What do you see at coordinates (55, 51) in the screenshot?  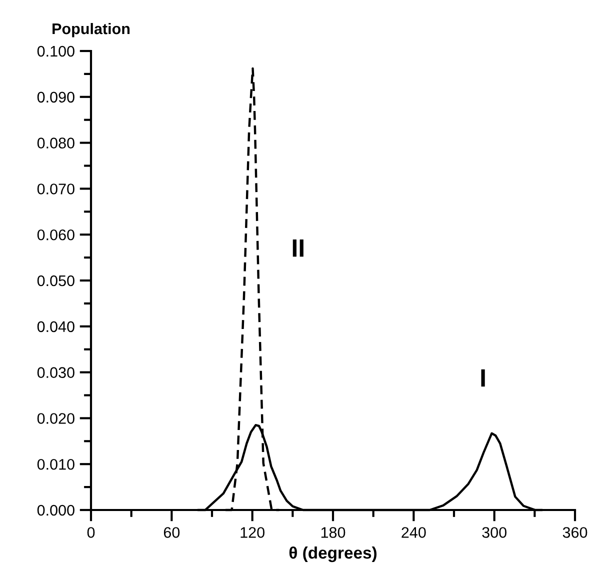 I see `y-tick-label: 0.100` at bounding box center [55, 51].